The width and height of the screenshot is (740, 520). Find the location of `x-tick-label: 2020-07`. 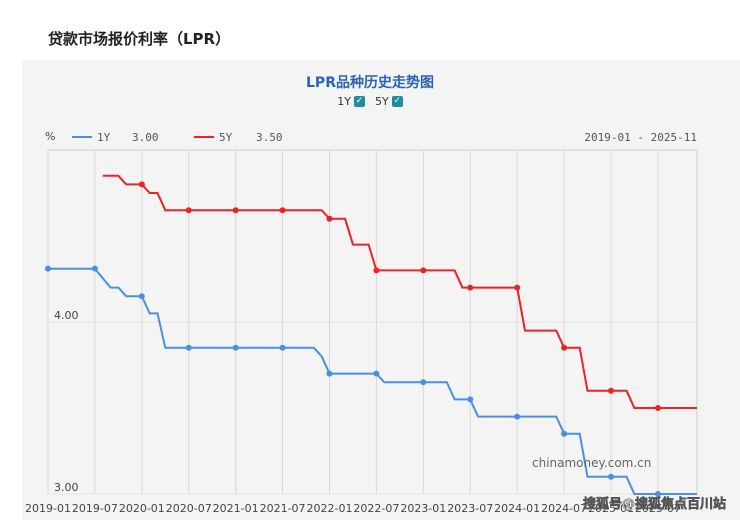

x-tick-label: 2020-07 is located at coordinates (189, 508).